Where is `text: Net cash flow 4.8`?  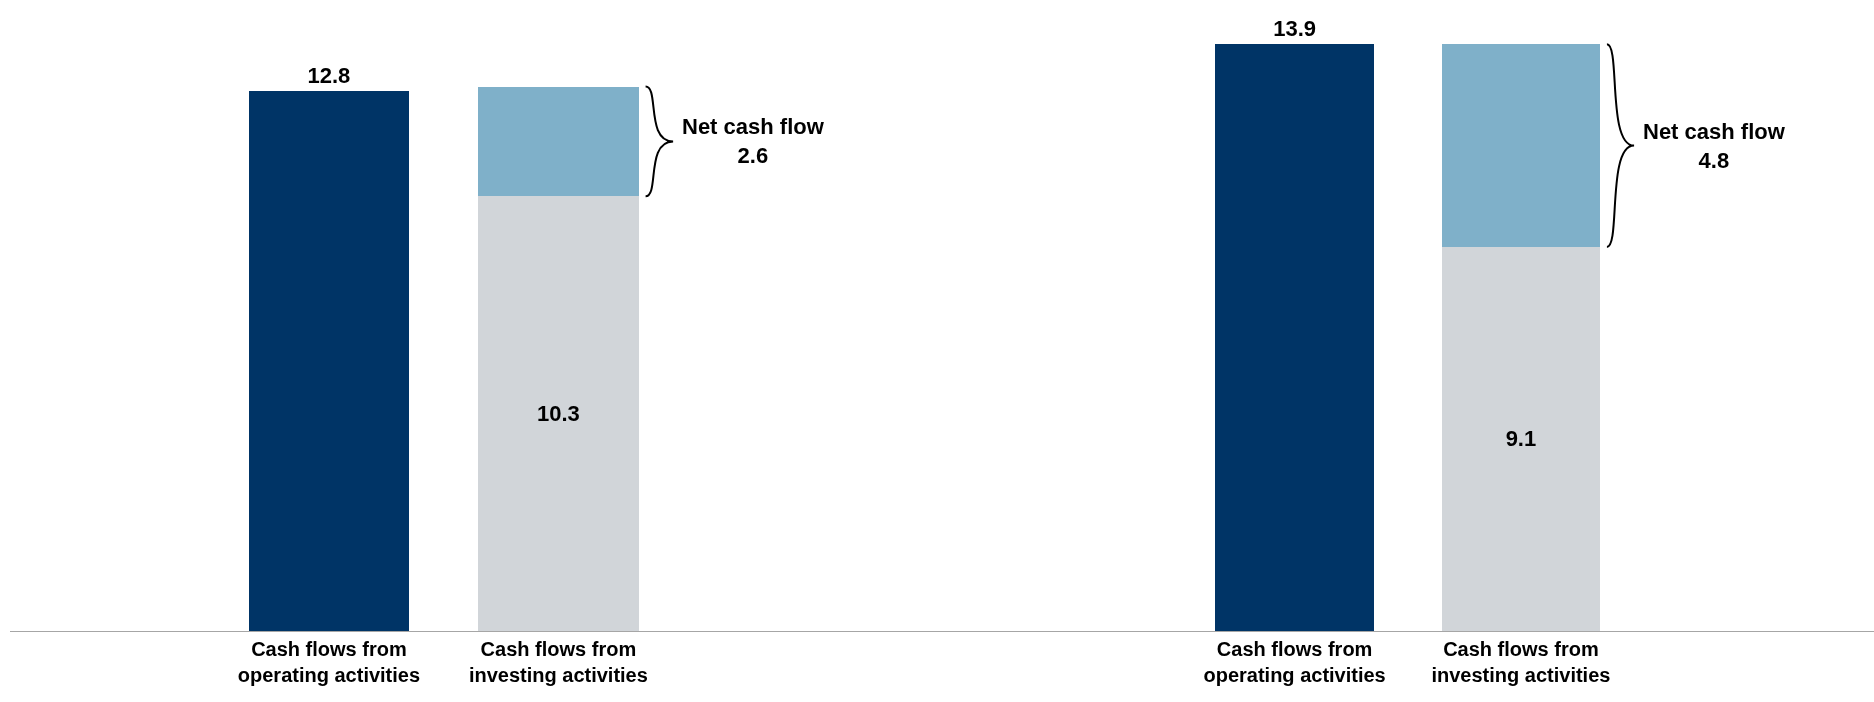
text: Net cash flow 4.8 is located at coordinates (1714, 146).